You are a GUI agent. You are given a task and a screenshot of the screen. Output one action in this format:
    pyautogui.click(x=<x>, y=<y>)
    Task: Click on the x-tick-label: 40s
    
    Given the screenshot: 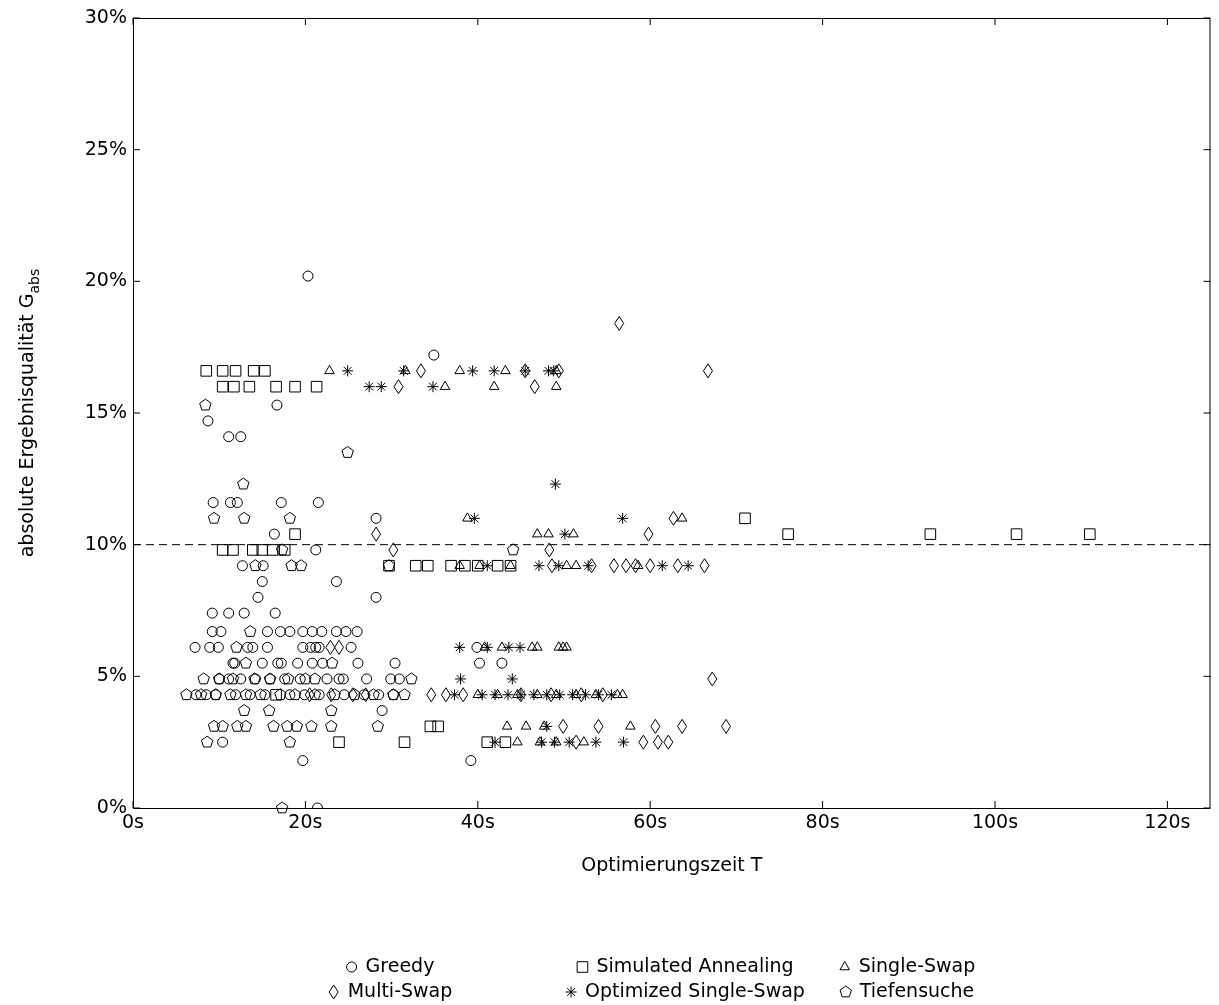 What is the action you would take?
    pyautogui.click(x=477, y=821)
    